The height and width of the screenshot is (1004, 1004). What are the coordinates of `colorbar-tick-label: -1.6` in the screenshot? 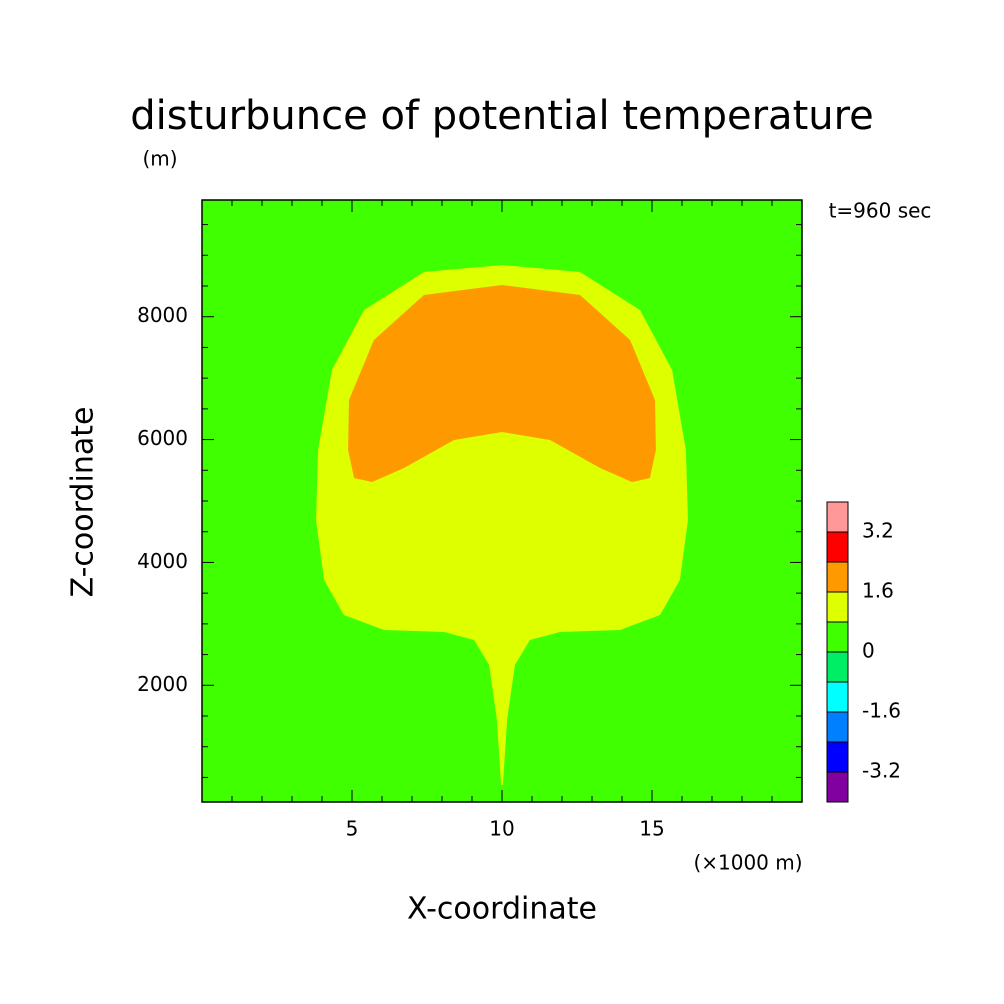 It's located at (881, 711).